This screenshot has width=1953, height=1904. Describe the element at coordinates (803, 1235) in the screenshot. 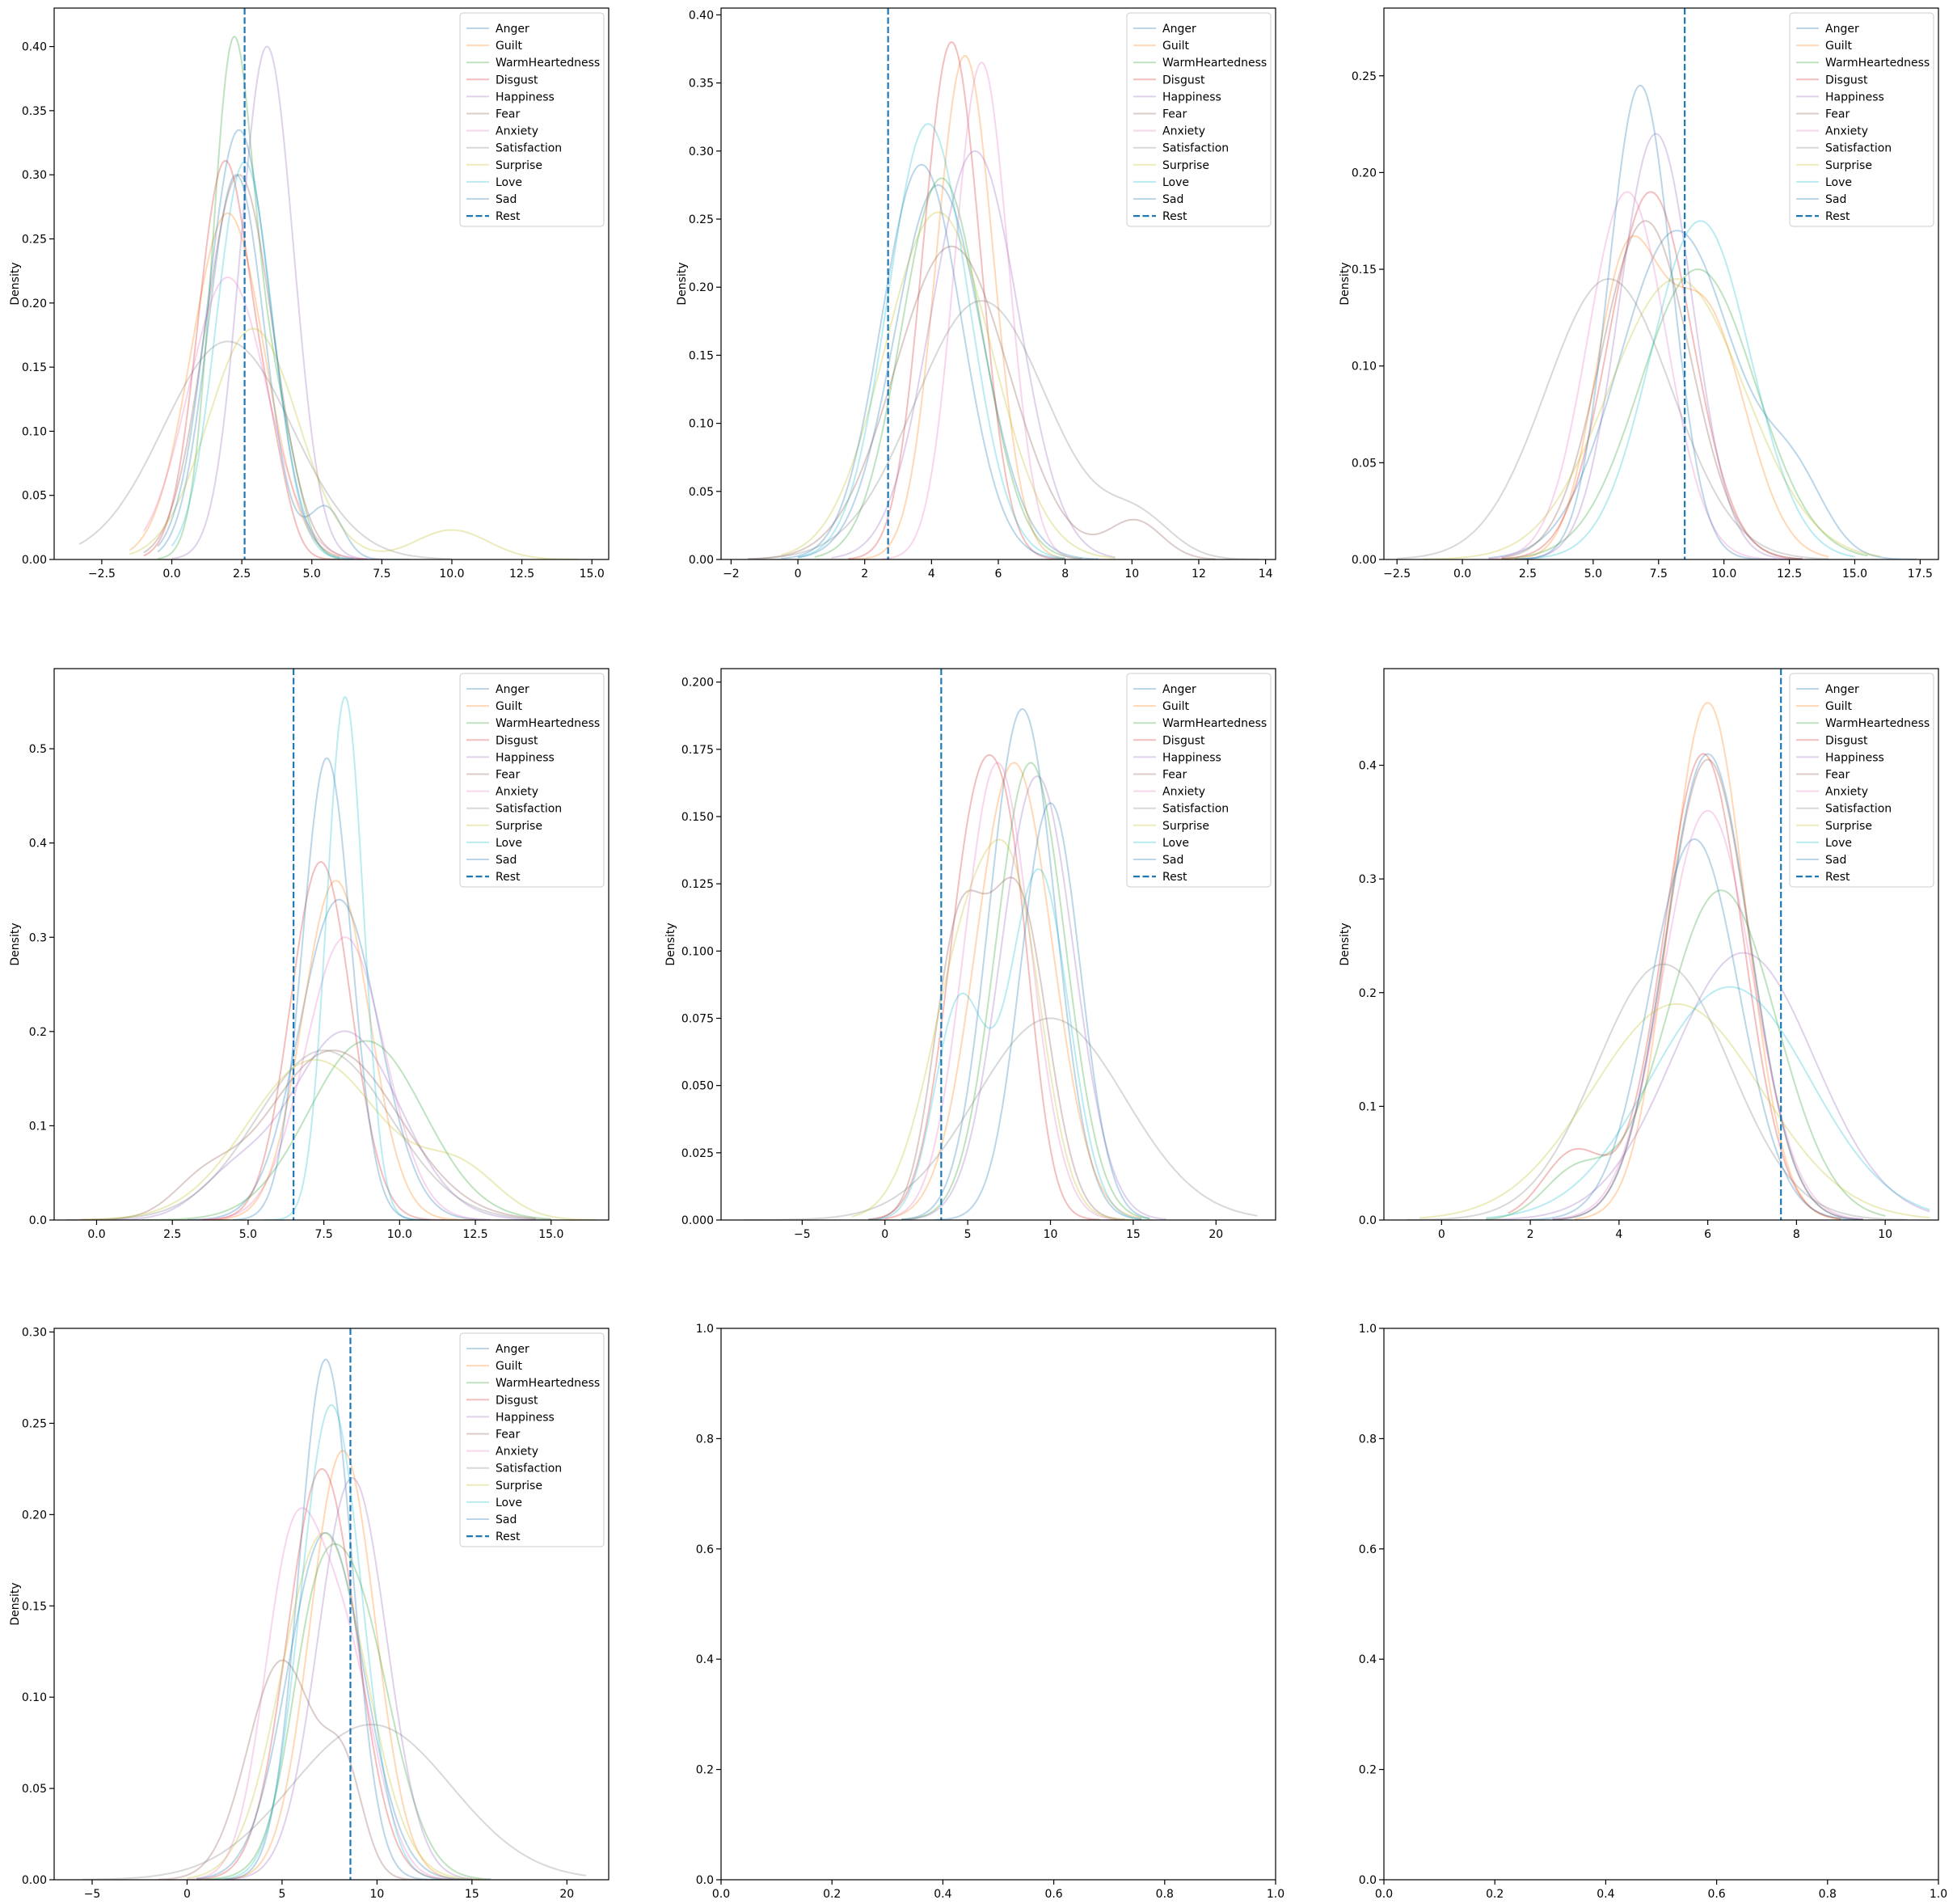

I see `x-tick-label: −5` at that location.